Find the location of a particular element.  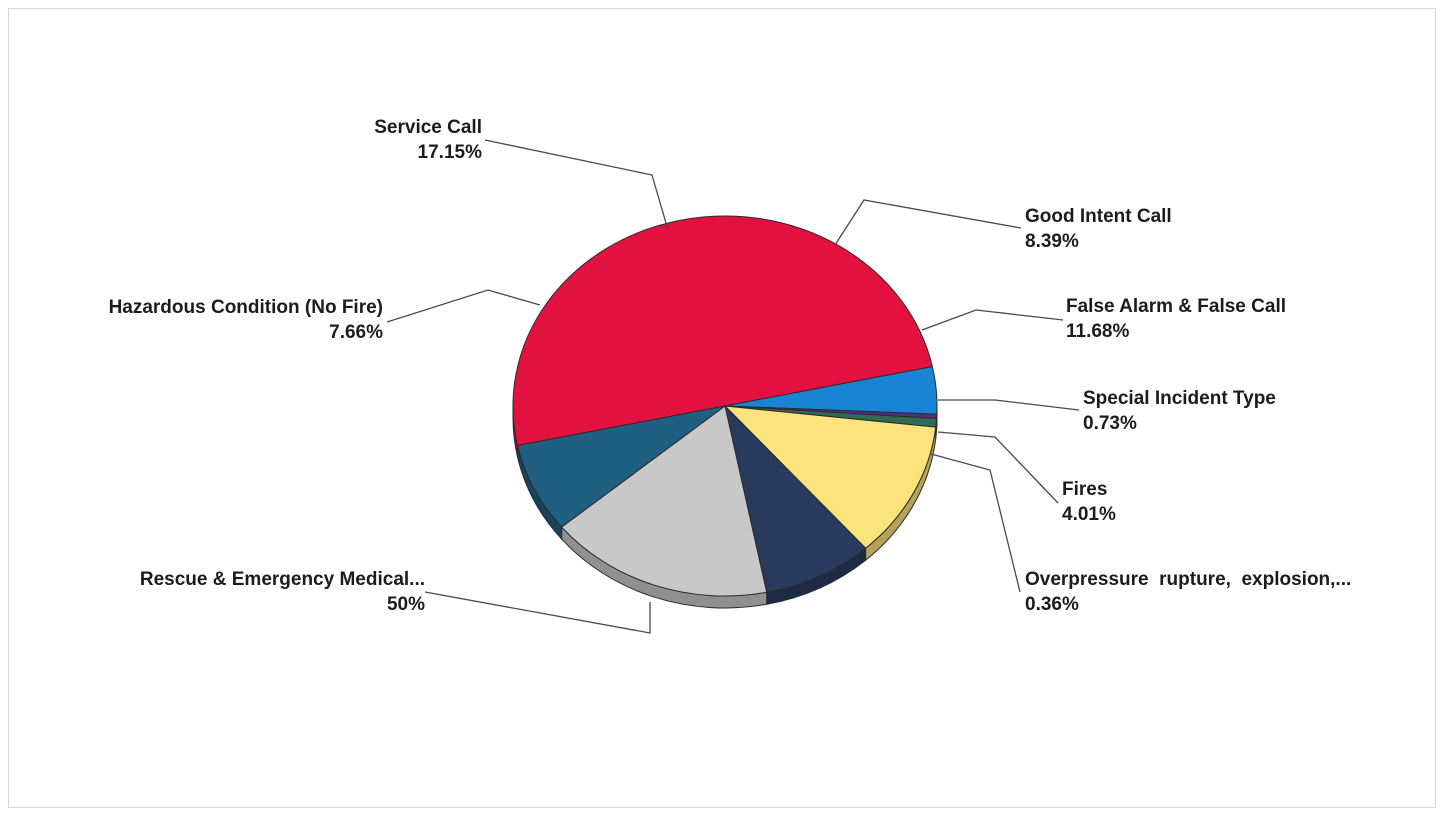

slice-false-alarm-false-call is located at coordinates (830, 477).